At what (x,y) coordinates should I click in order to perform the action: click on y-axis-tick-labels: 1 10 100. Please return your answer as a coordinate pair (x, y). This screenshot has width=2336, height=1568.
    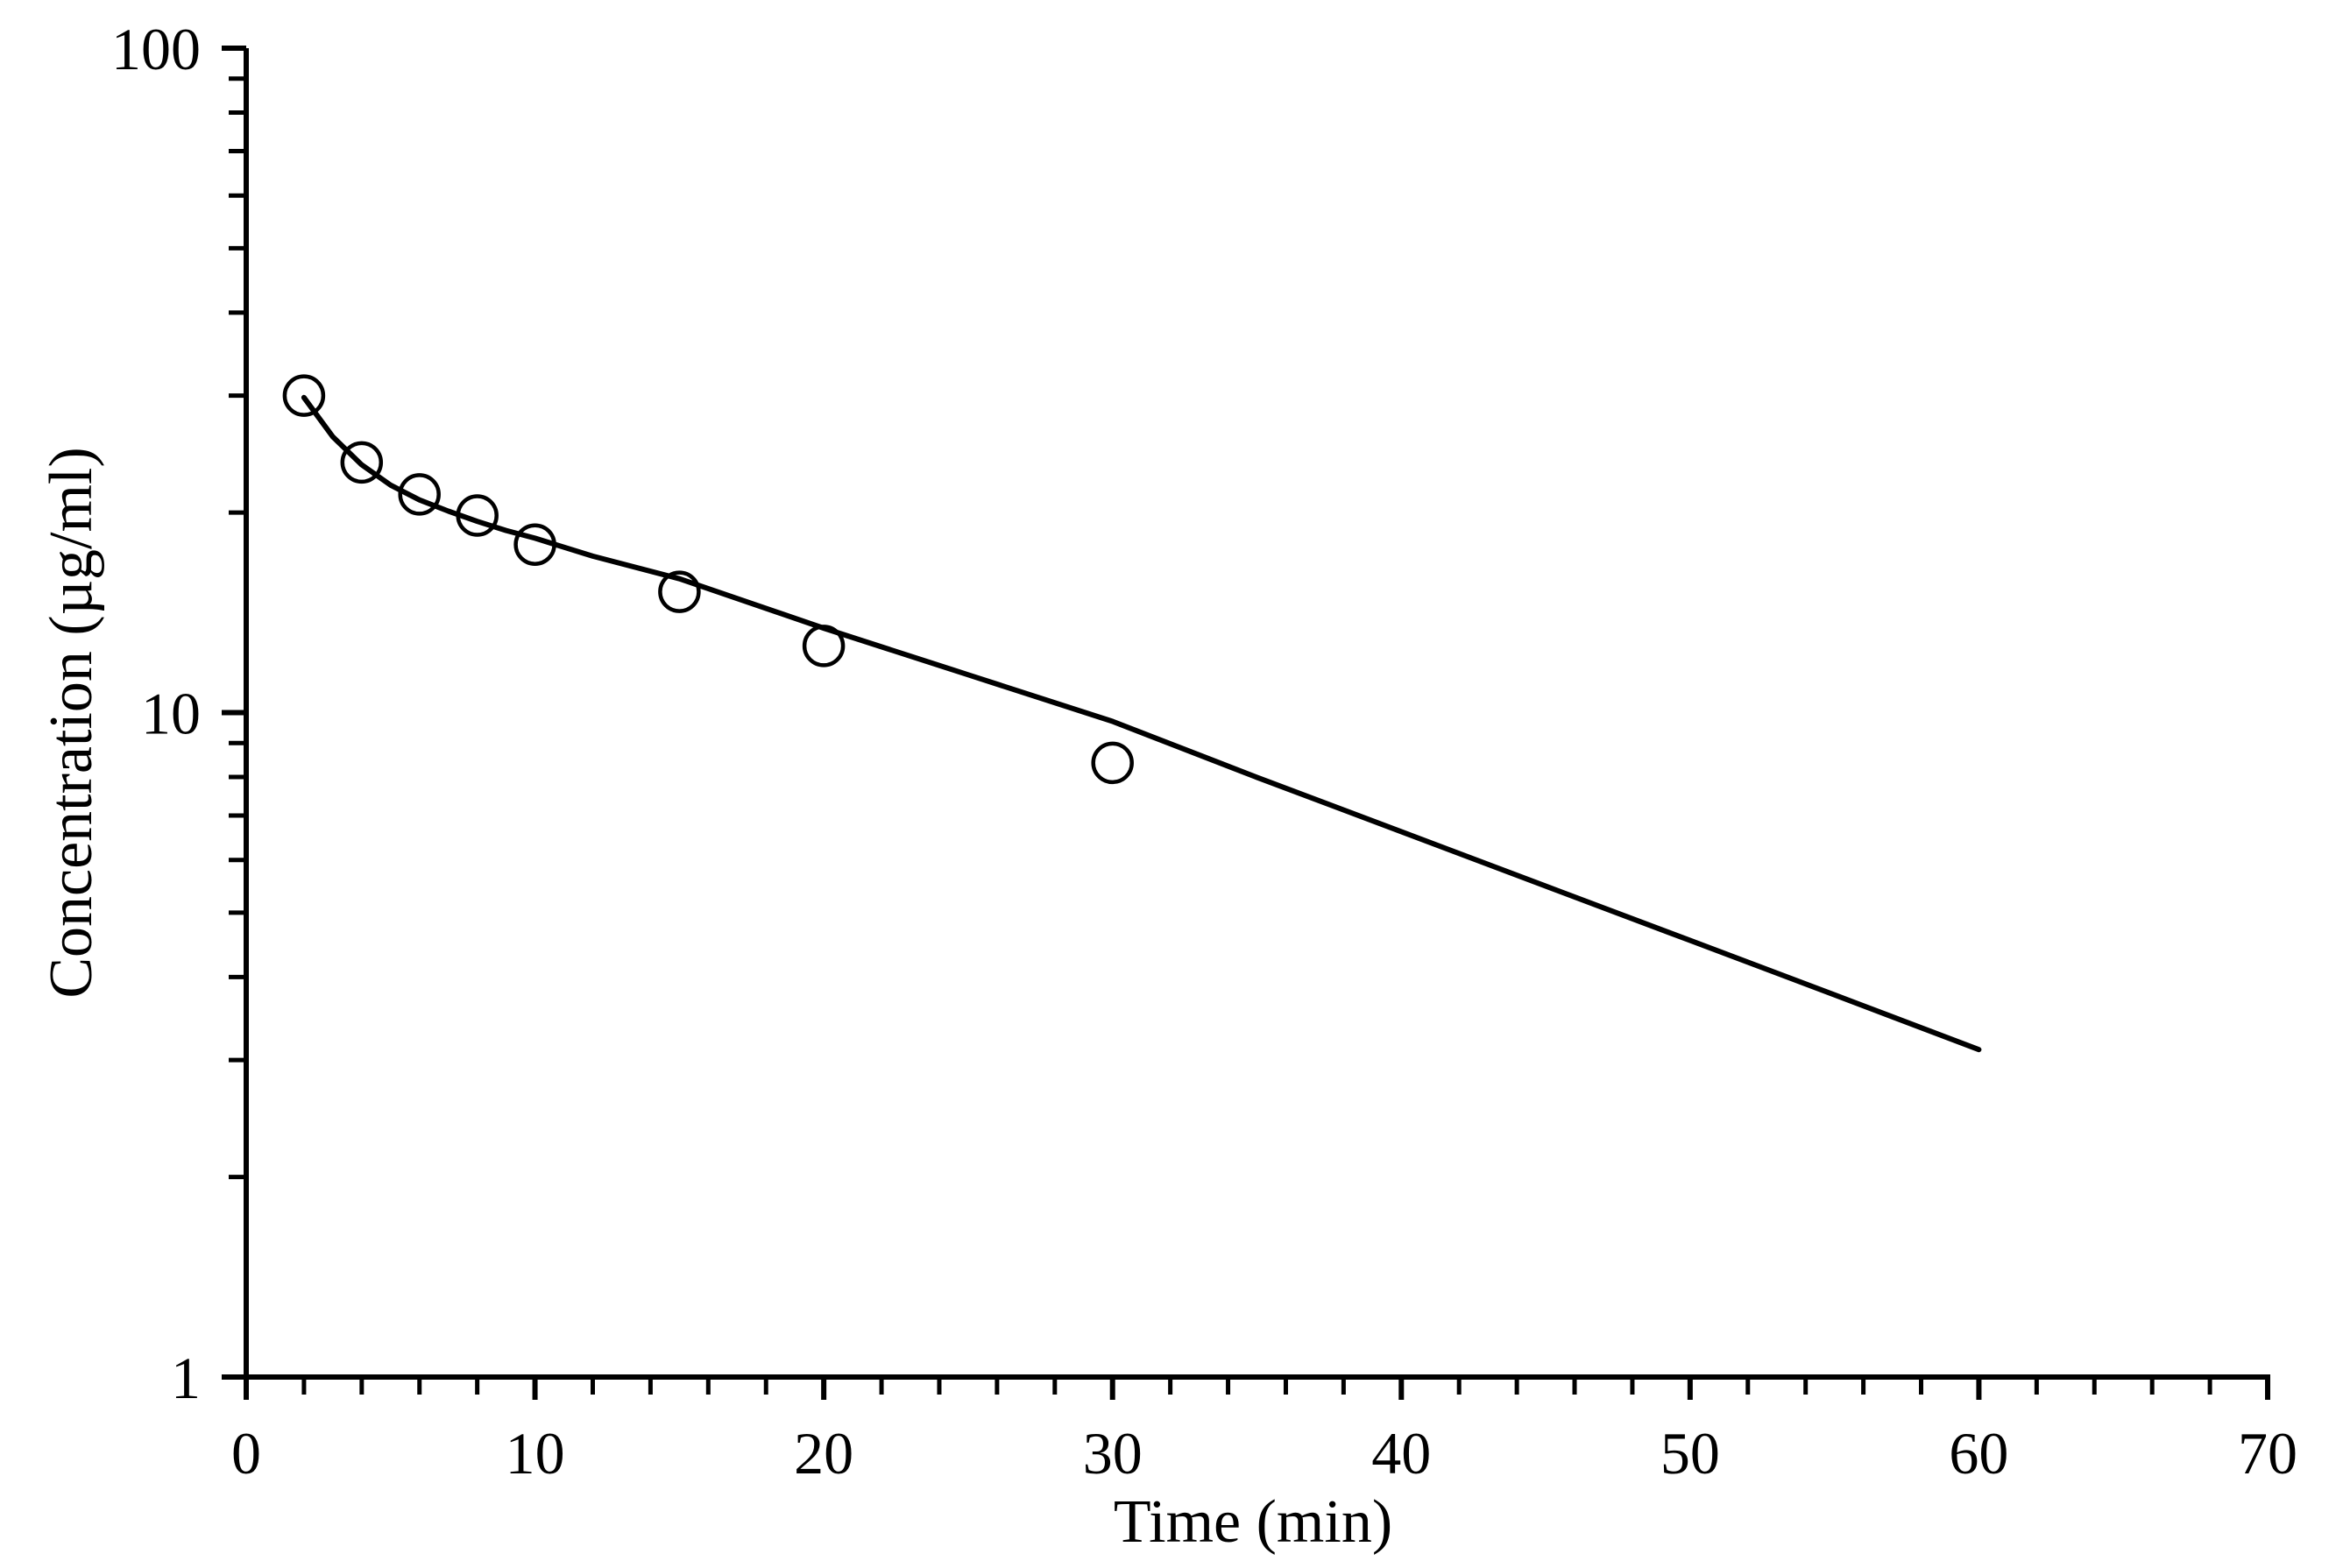
    Looking at the image, I should click on (156, 713).